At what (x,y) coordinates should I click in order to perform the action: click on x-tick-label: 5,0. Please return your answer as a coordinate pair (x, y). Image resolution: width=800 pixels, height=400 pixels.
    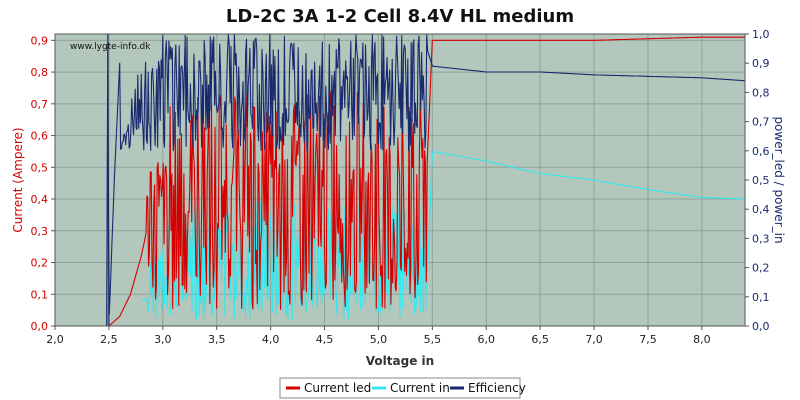
    Looking at the image, I should click on (379, 339).